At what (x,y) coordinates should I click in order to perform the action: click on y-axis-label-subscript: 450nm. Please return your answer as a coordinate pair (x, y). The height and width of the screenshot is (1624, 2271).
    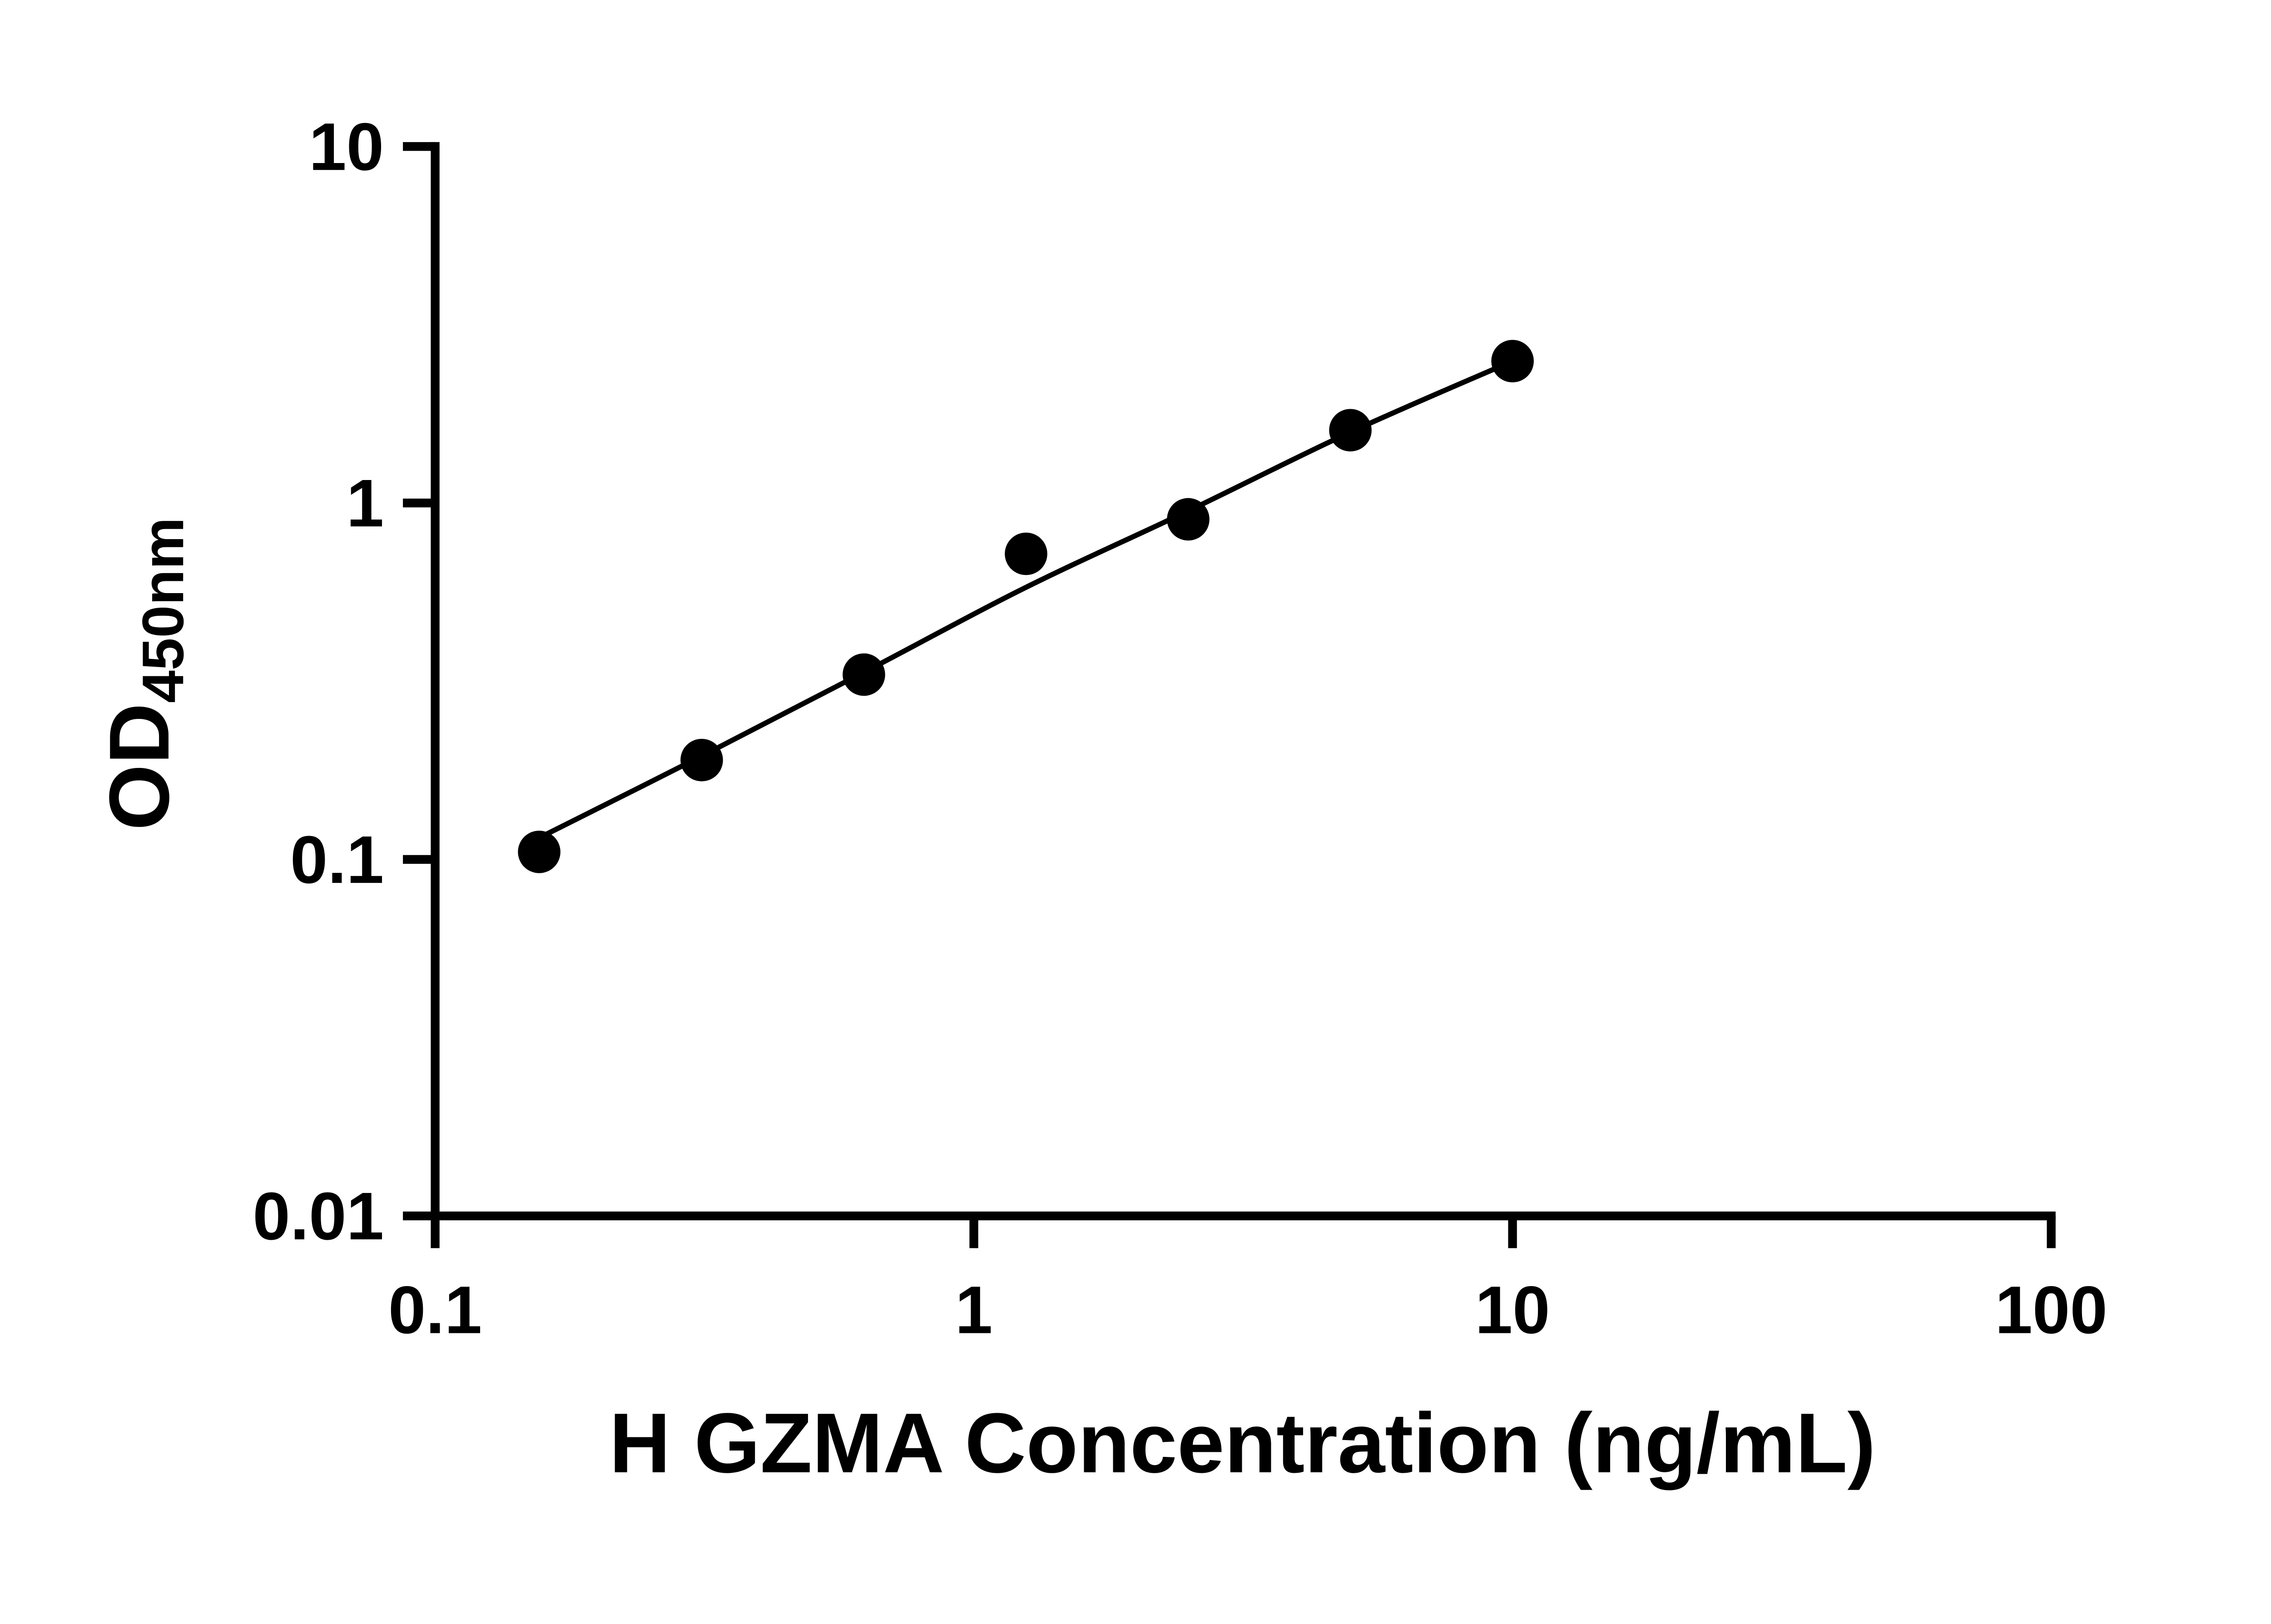
    Looking at the image, I should click on (163, 610).